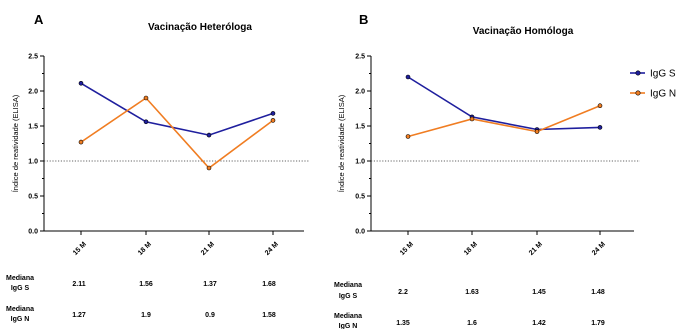 This screenshot has width=680, height=329. Describe the element at coordinates (210, 315) in the screenshot. I see `table-cell-value: 0.9` at that location.